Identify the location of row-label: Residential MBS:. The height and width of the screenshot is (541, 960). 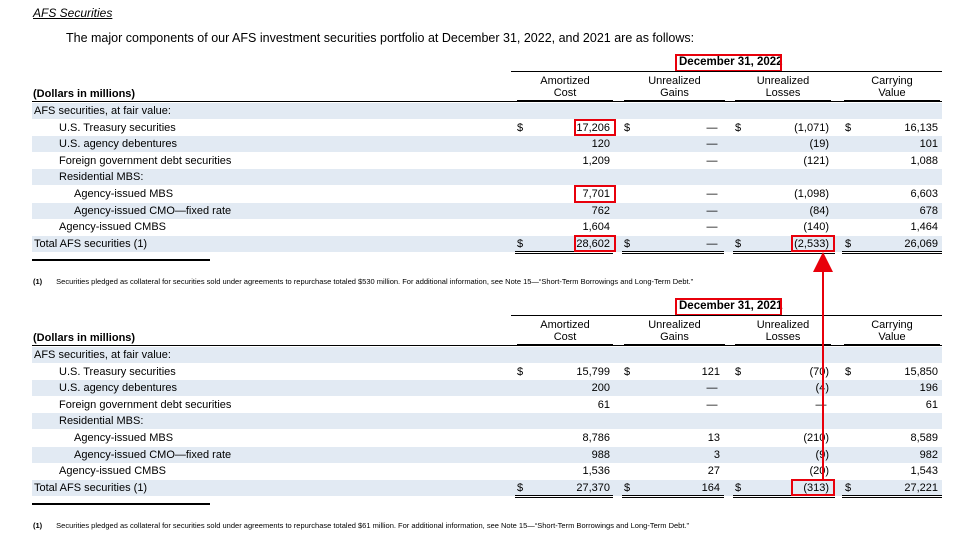
(101, 177).